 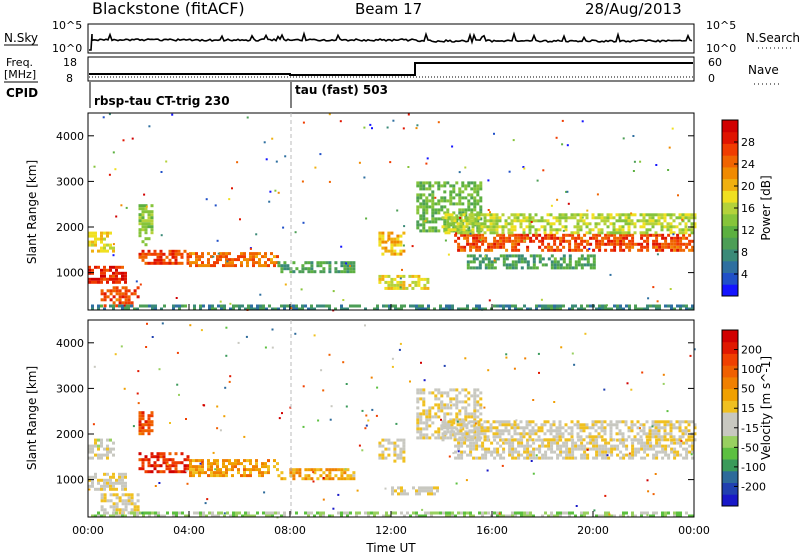 I want to click on heatmap-cell-1928, so click(x=359, y=162).